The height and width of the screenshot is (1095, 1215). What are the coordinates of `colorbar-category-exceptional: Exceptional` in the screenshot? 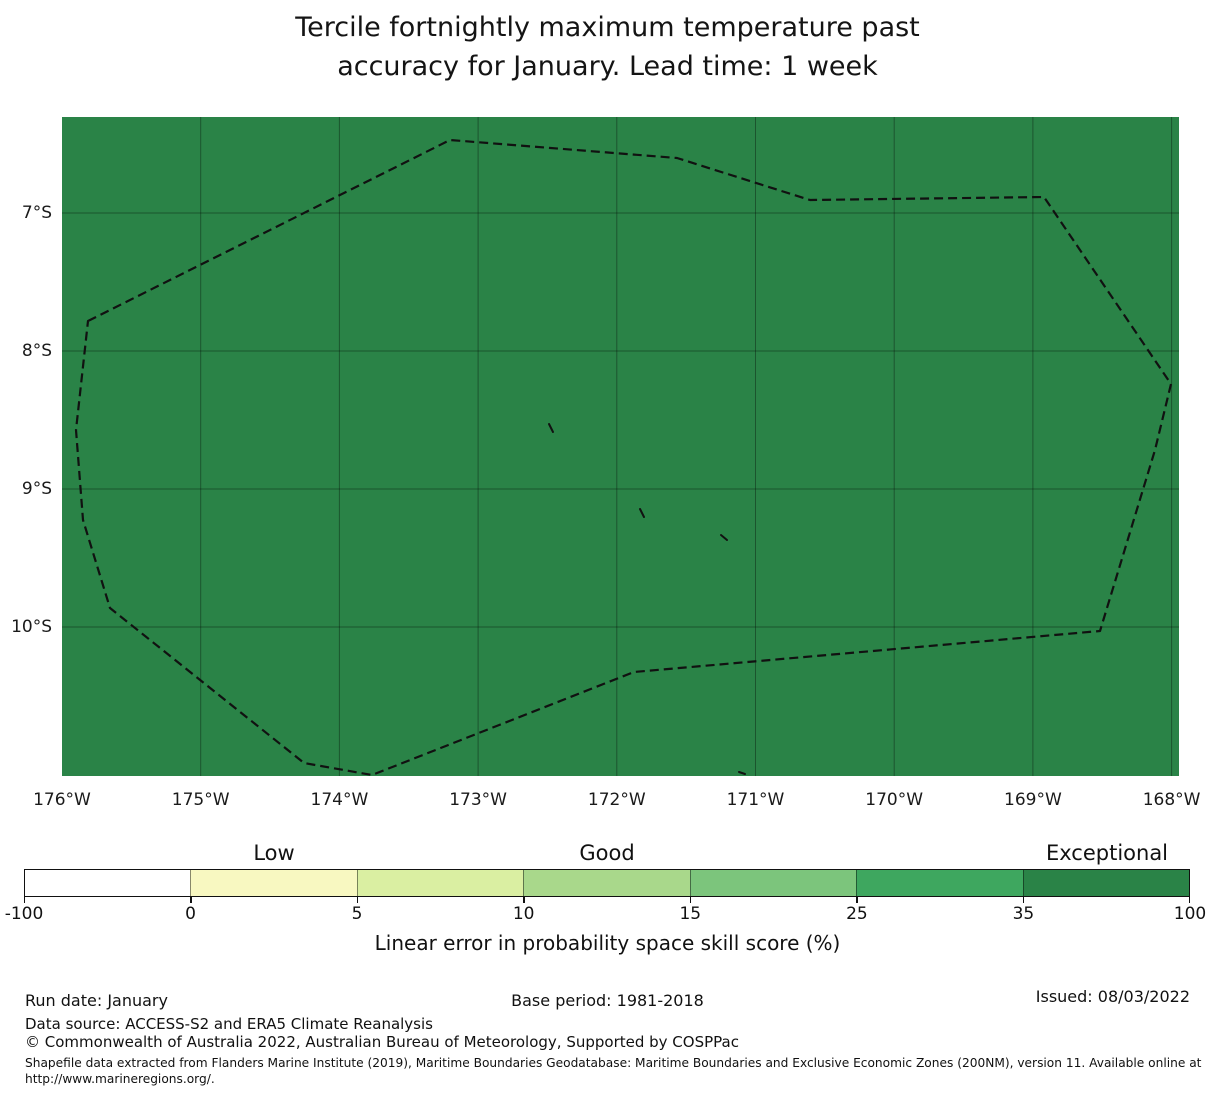 It's located at (1107, 853).